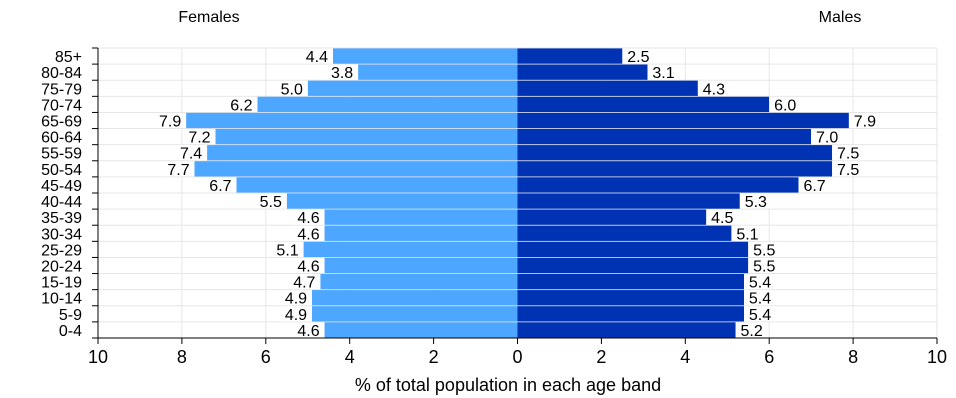  I want to click on value-label-left-80-84: 3.8, so click(342, 73).